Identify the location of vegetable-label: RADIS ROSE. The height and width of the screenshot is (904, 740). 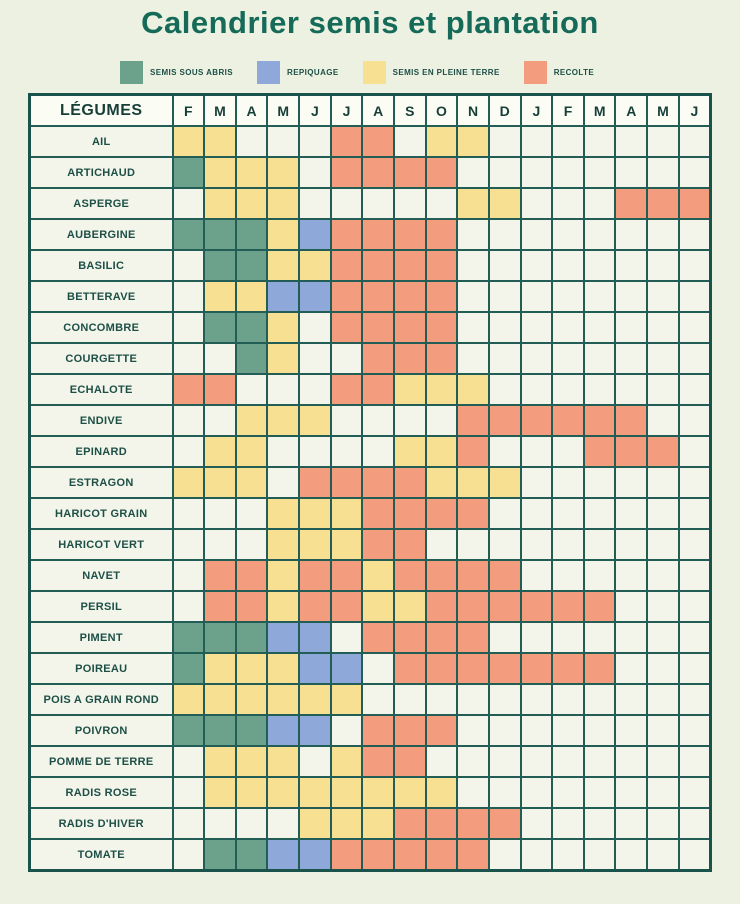
(101, 792).